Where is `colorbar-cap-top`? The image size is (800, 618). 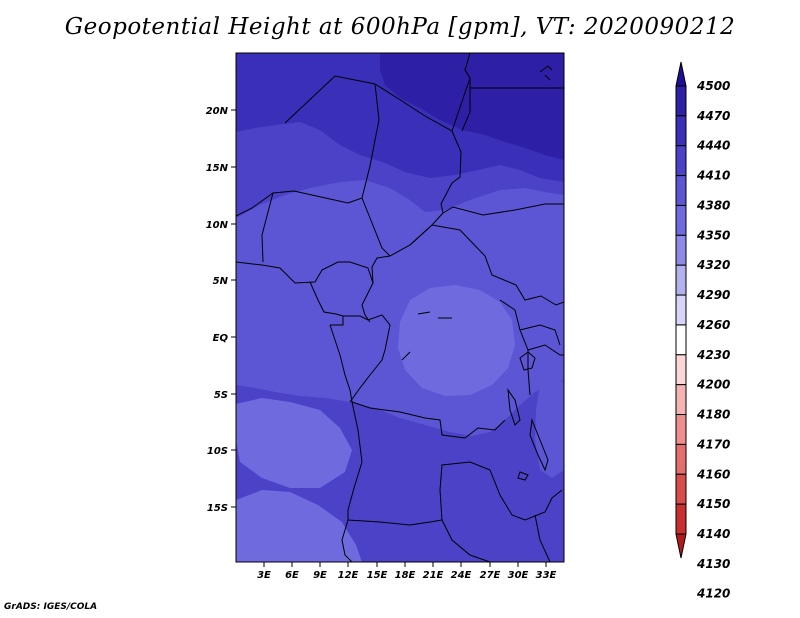 colorbar-cap-top is located at coordinates (681, 74).